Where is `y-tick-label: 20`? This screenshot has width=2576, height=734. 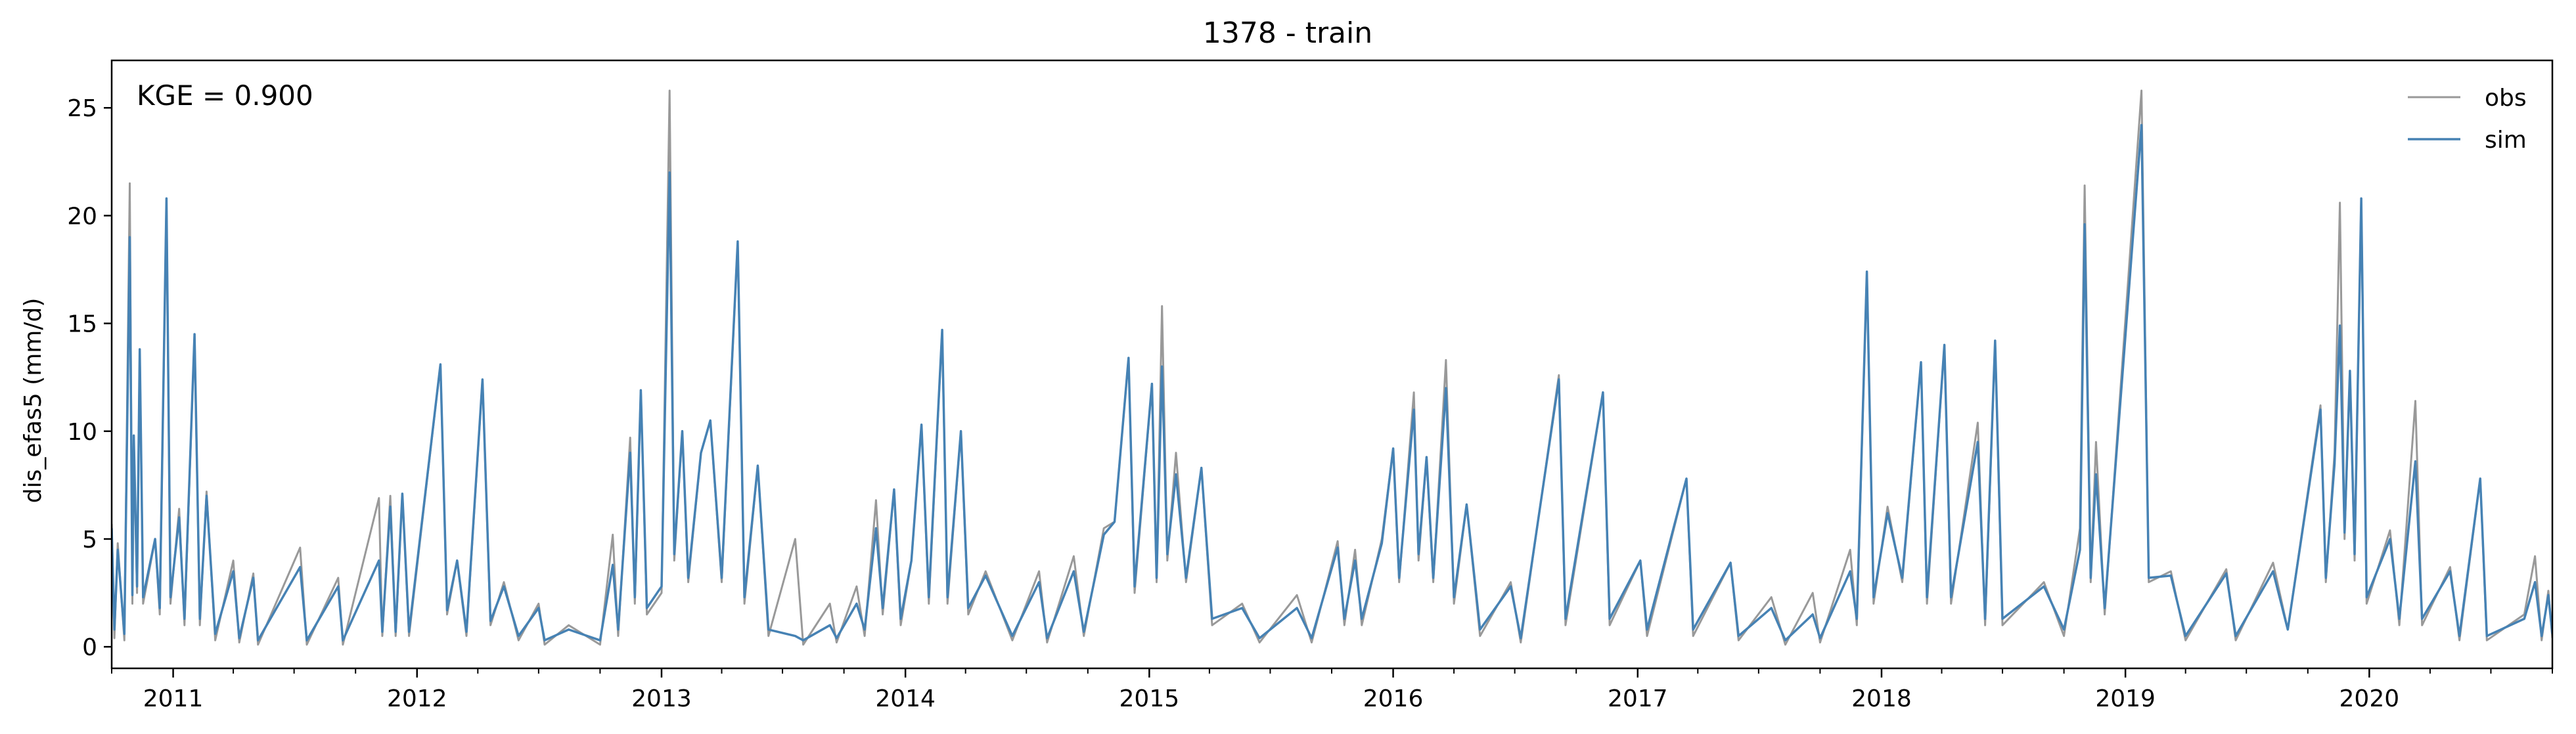
y-tick-label: 20 is located at coordinates (82, 216).